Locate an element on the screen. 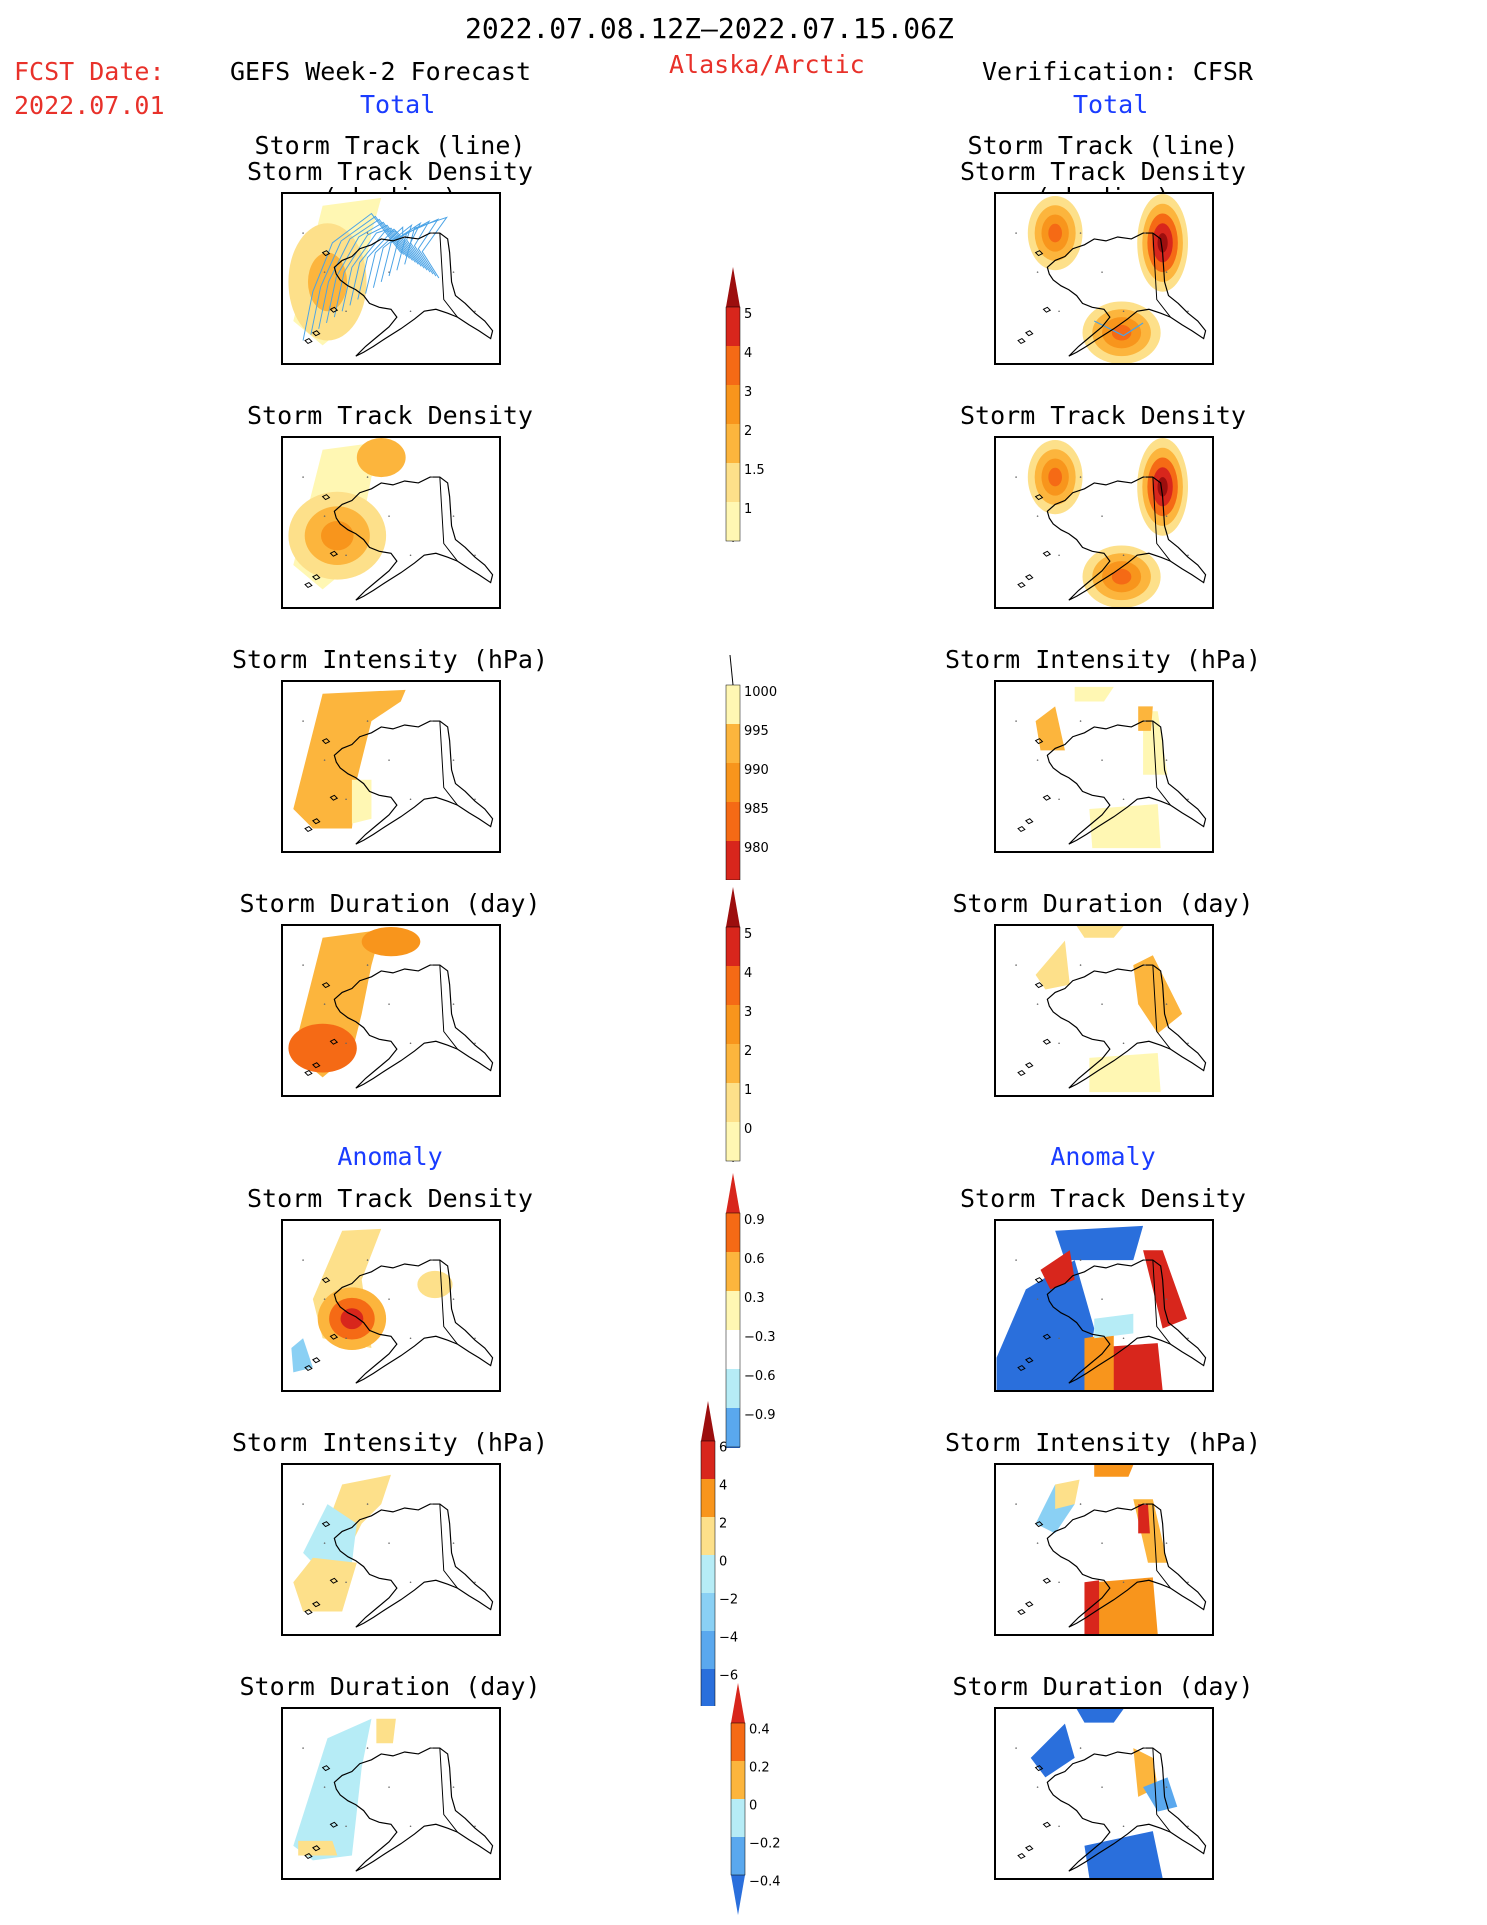  title-duration-right: Storm Duration (day) is located at coordinates (1103, 903).